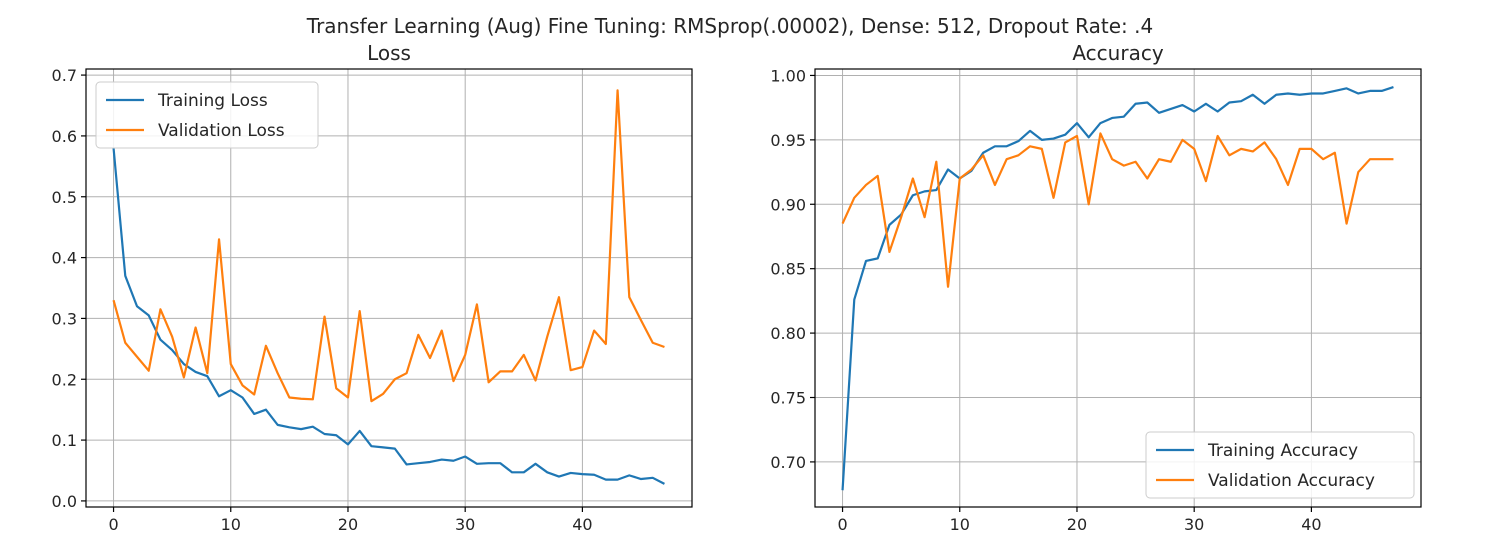 This screenshot has width=1494, height=560. I want to click on y-tick-label: 0.3, so click(64, 318).